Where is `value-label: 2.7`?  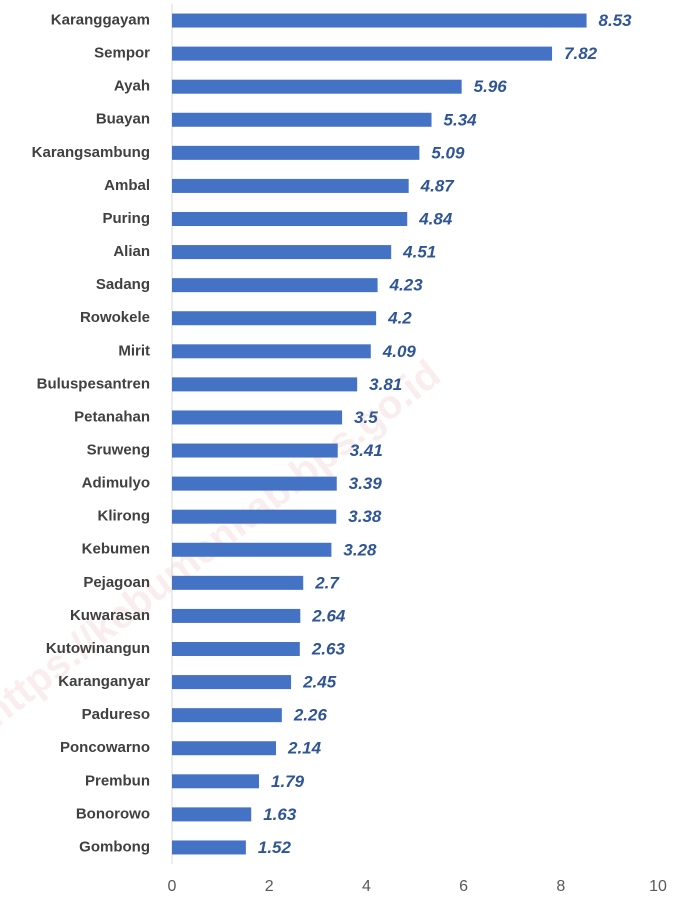 value-label: 2.7 is located at coordinates (327, 582).